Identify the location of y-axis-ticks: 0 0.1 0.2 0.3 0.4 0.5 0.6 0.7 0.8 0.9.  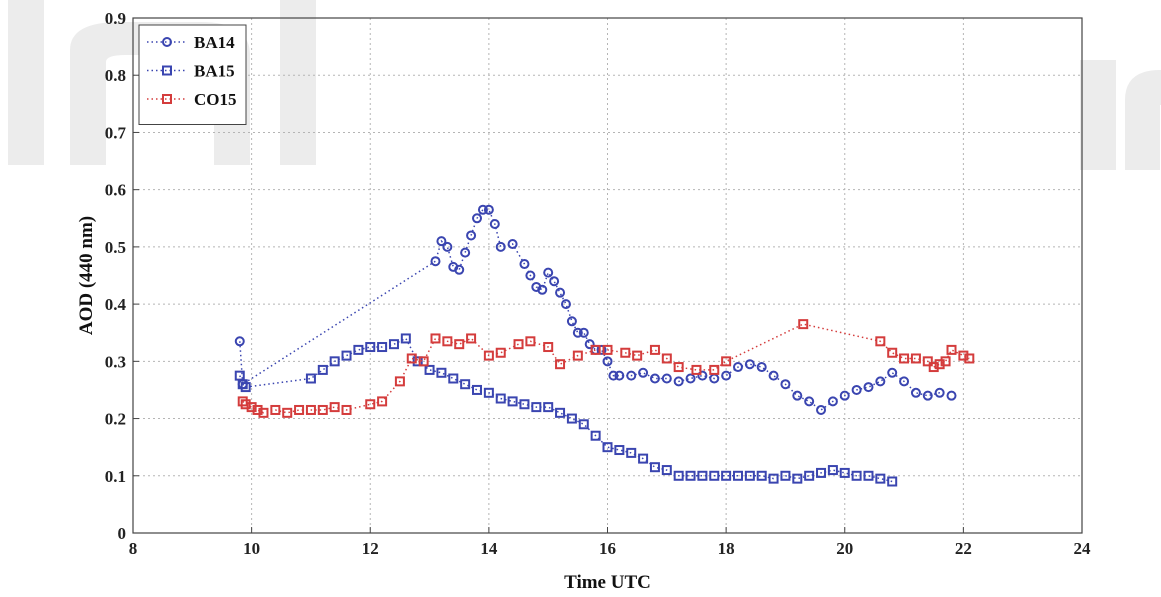
(122, 276).